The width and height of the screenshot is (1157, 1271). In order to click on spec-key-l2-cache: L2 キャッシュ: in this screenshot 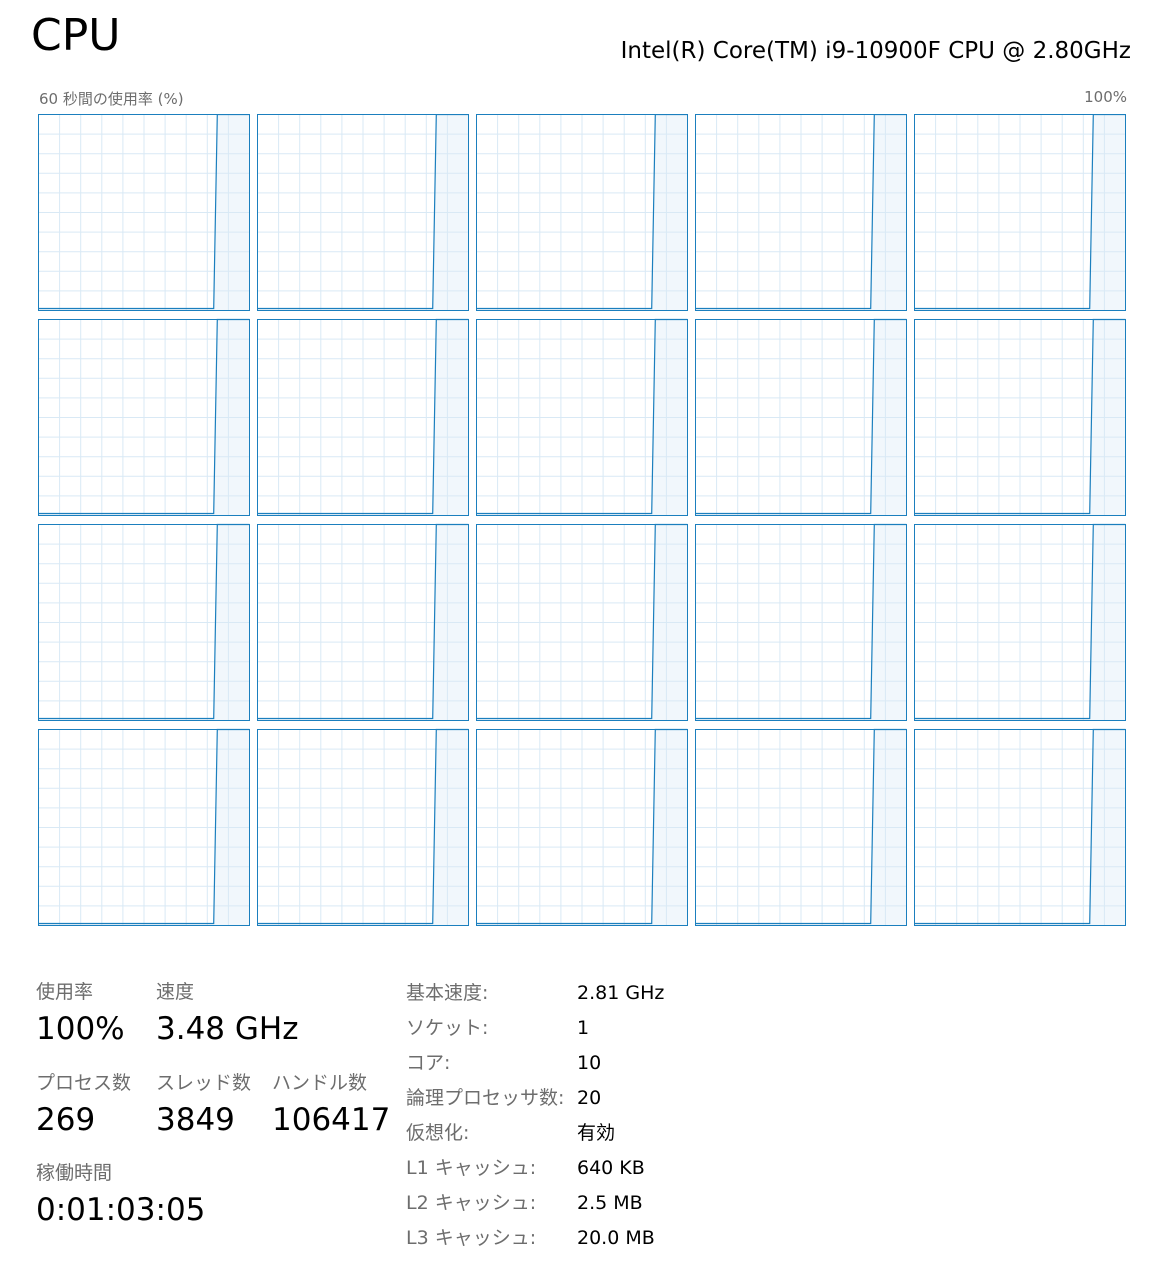, I will do `click(471, 1203)`.